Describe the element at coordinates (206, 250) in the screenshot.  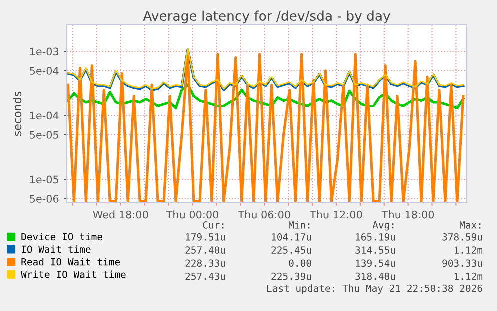
I see `text: 257.40u` at that location.